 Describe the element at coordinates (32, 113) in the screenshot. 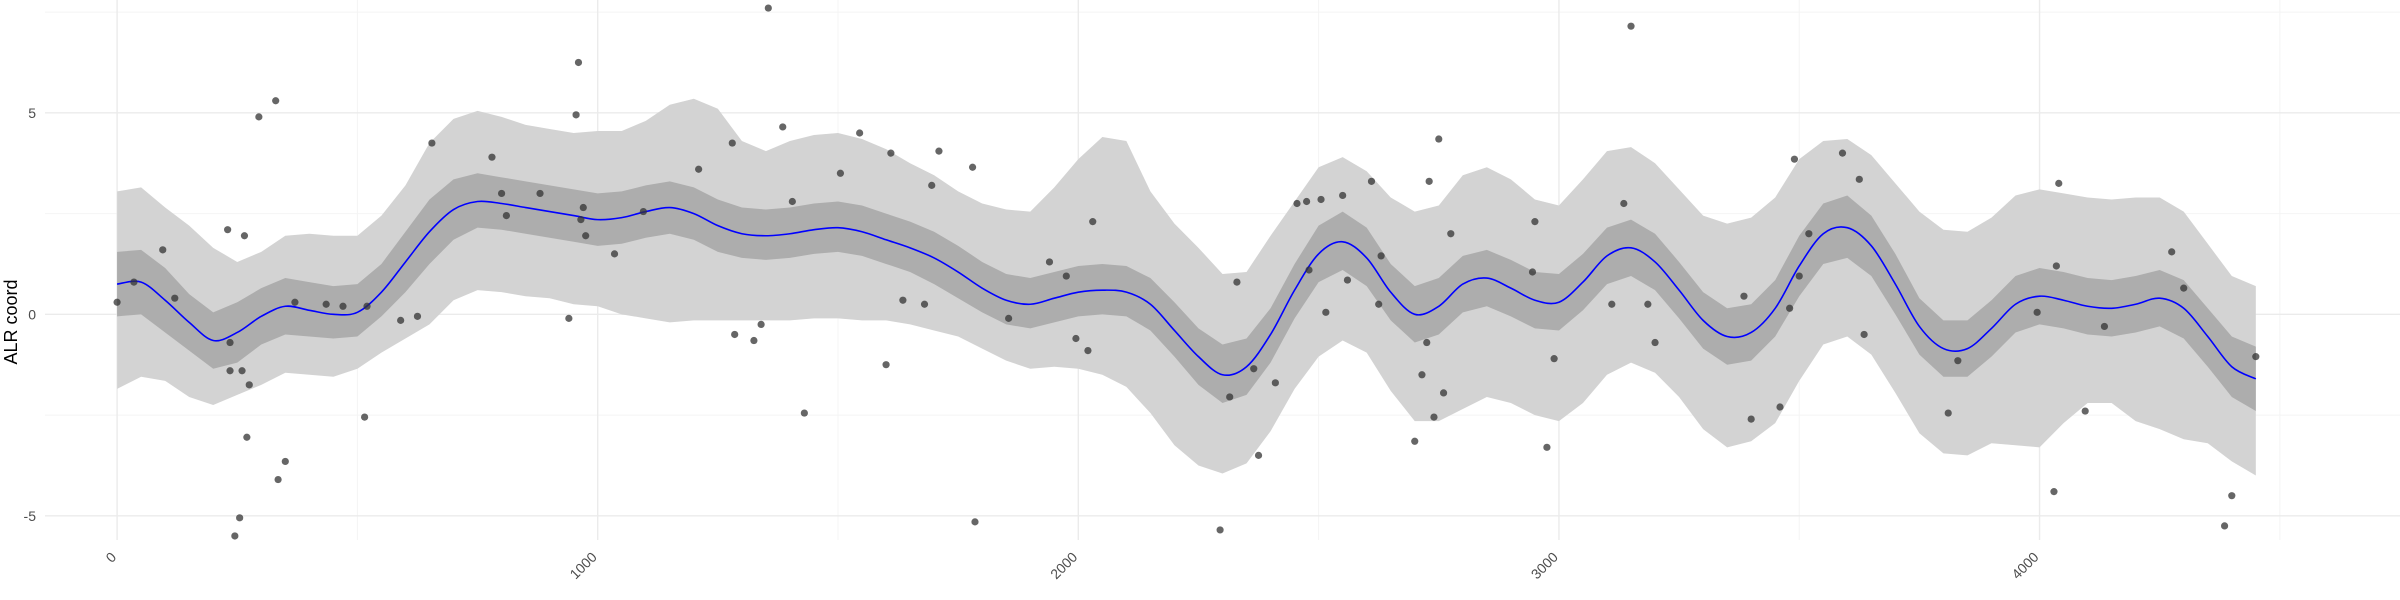

I see `y-tick-label: 5` at that location.